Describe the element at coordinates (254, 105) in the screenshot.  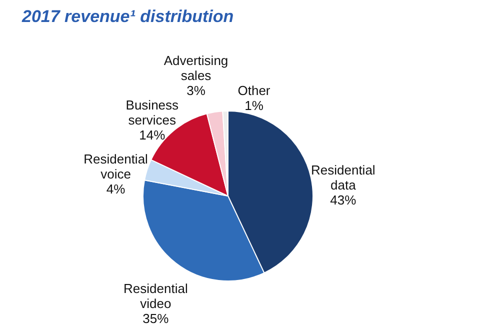
I see `data-label: 1%` at that location.